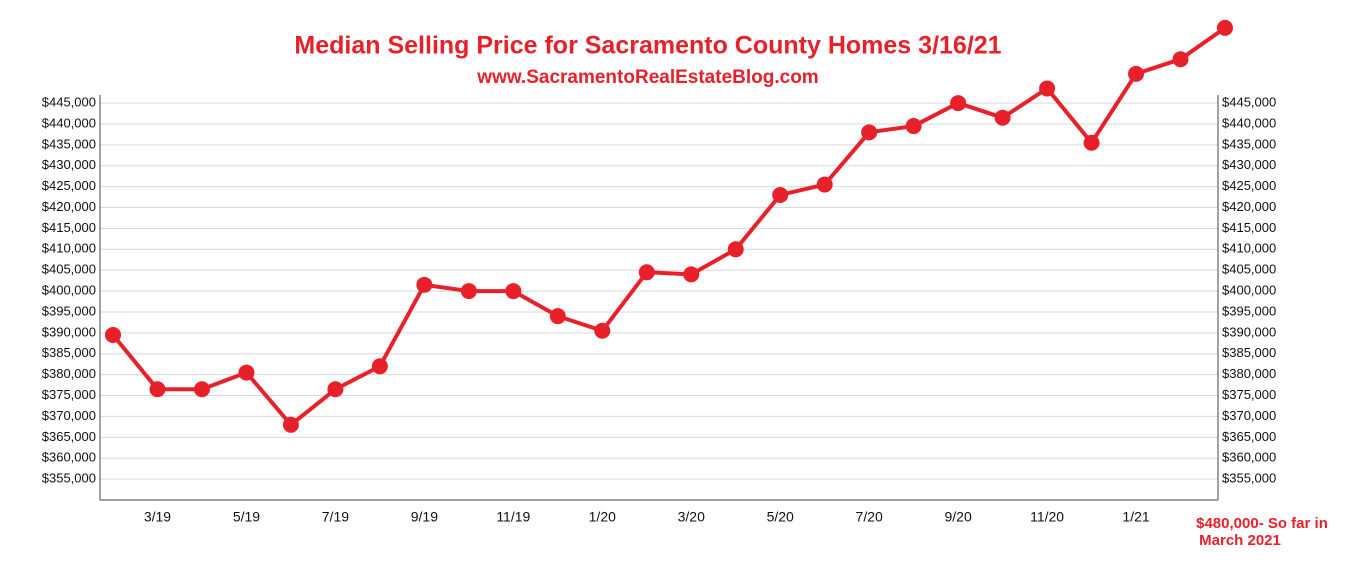 This screenshot has height=587, width=1351. I want to click on y-tick-label: $395,000, so click(69, 310).